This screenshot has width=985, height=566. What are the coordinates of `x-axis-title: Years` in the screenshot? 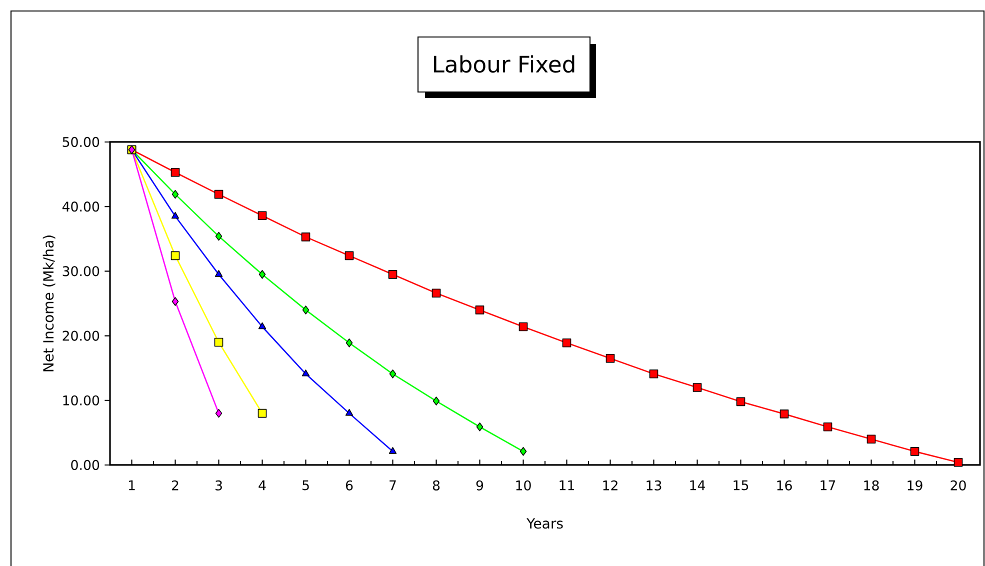 It's located at (544, 523).